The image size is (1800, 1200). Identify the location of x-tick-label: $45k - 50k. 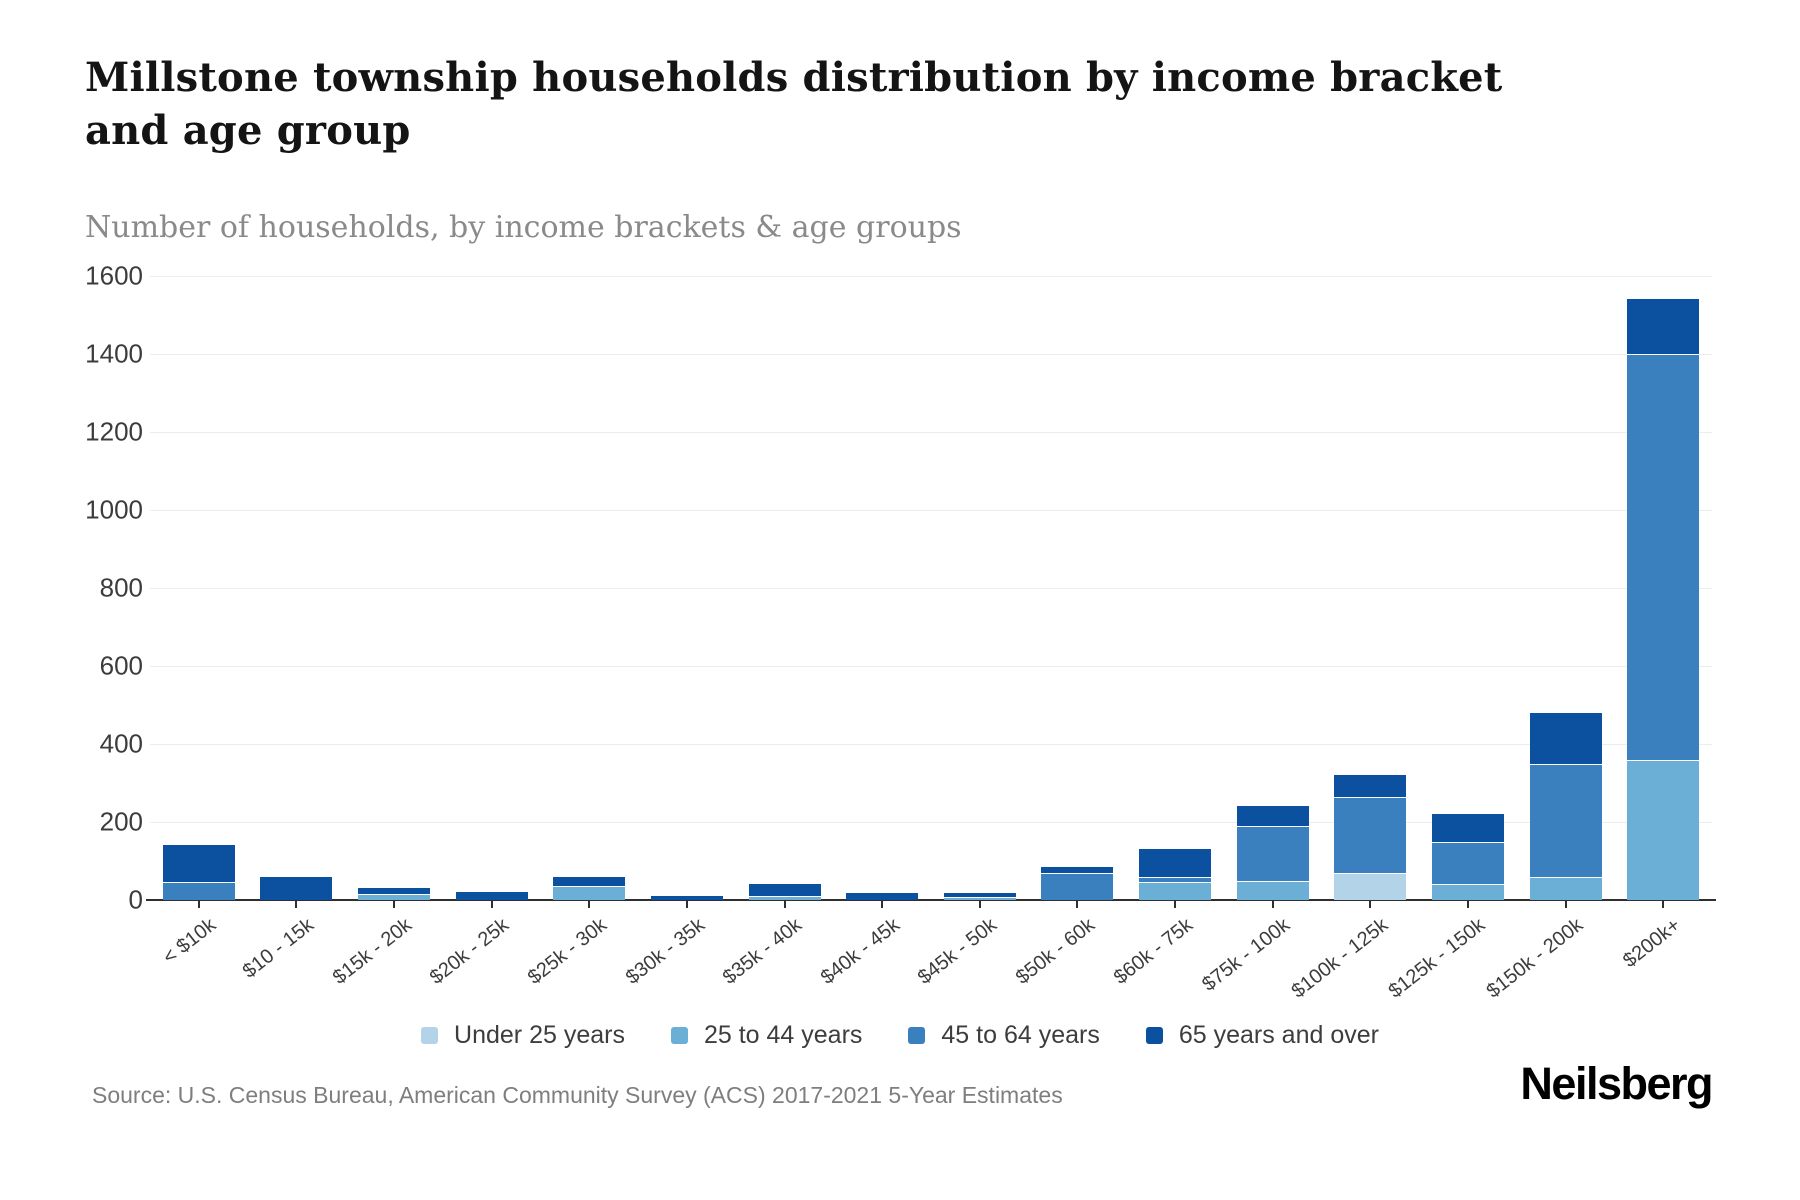
(958, 951).